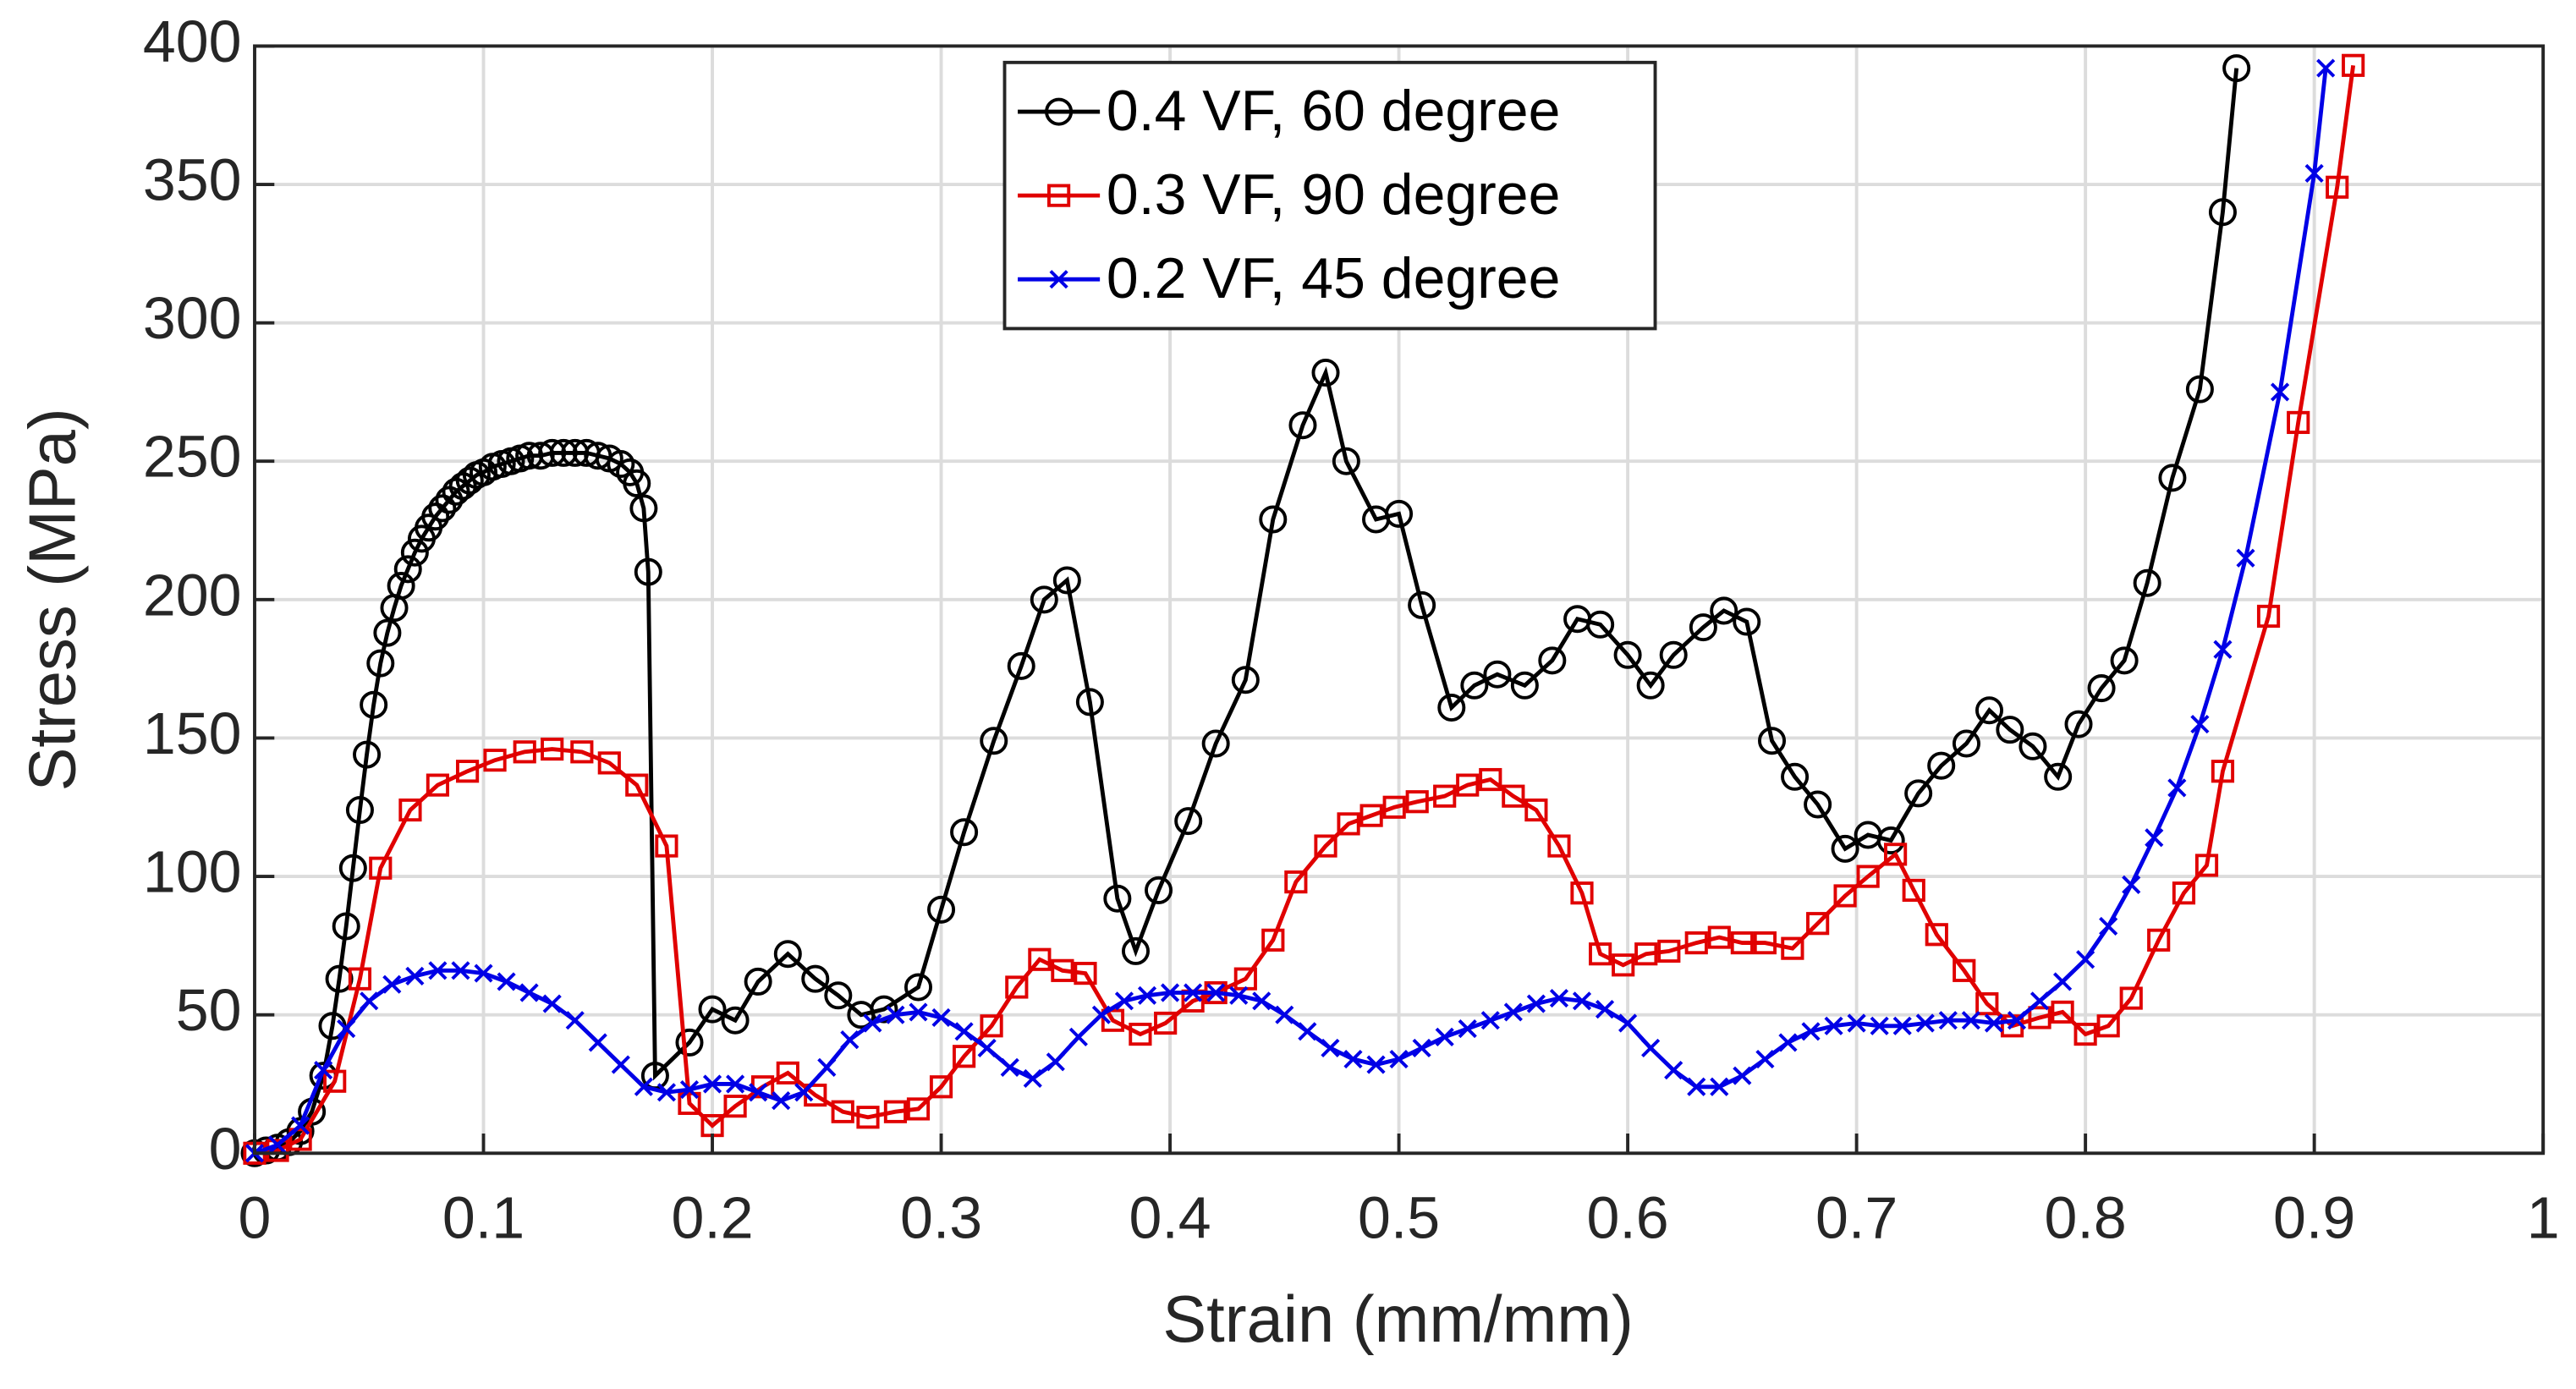  What do you see at coordinates (2314, 1217) in the screenshot?
I see `x-tick-label: 0.9` at bounding box center [2314, 1217].